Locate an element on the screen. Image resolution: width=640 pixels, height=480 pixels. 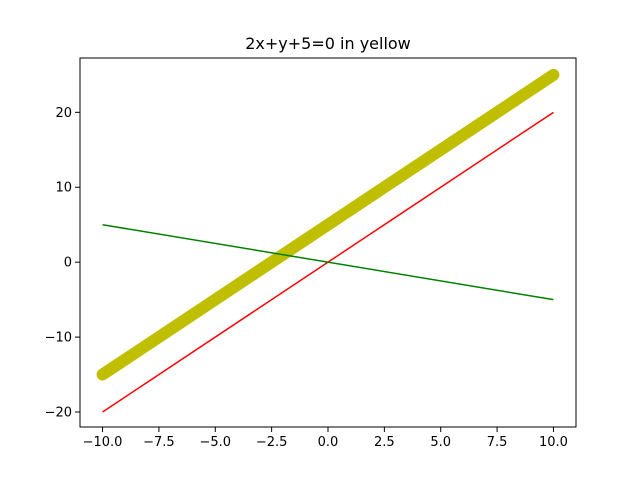
x-tick-label: −5.0 is located at coordinates (215, 442).